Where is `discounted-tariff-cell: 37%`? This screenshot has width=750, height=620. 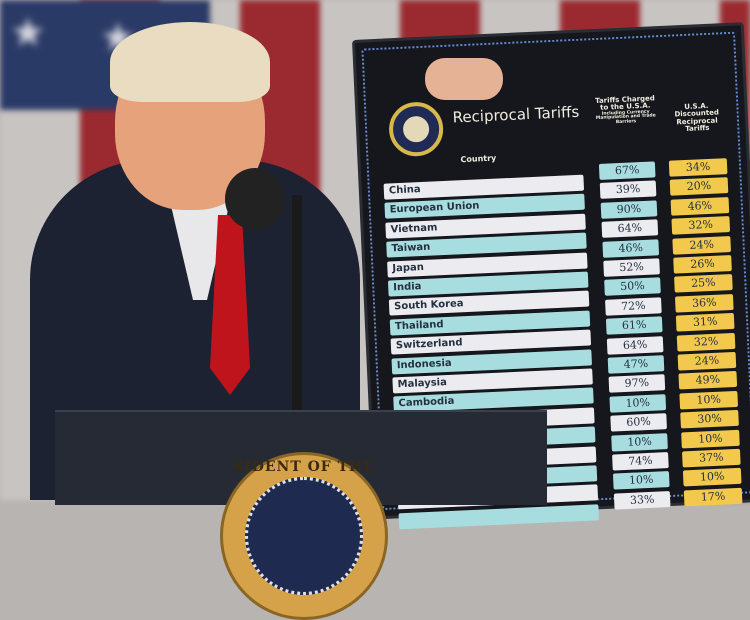
discounted-tariff-cell: 37% is located at coordinates (711, 458).